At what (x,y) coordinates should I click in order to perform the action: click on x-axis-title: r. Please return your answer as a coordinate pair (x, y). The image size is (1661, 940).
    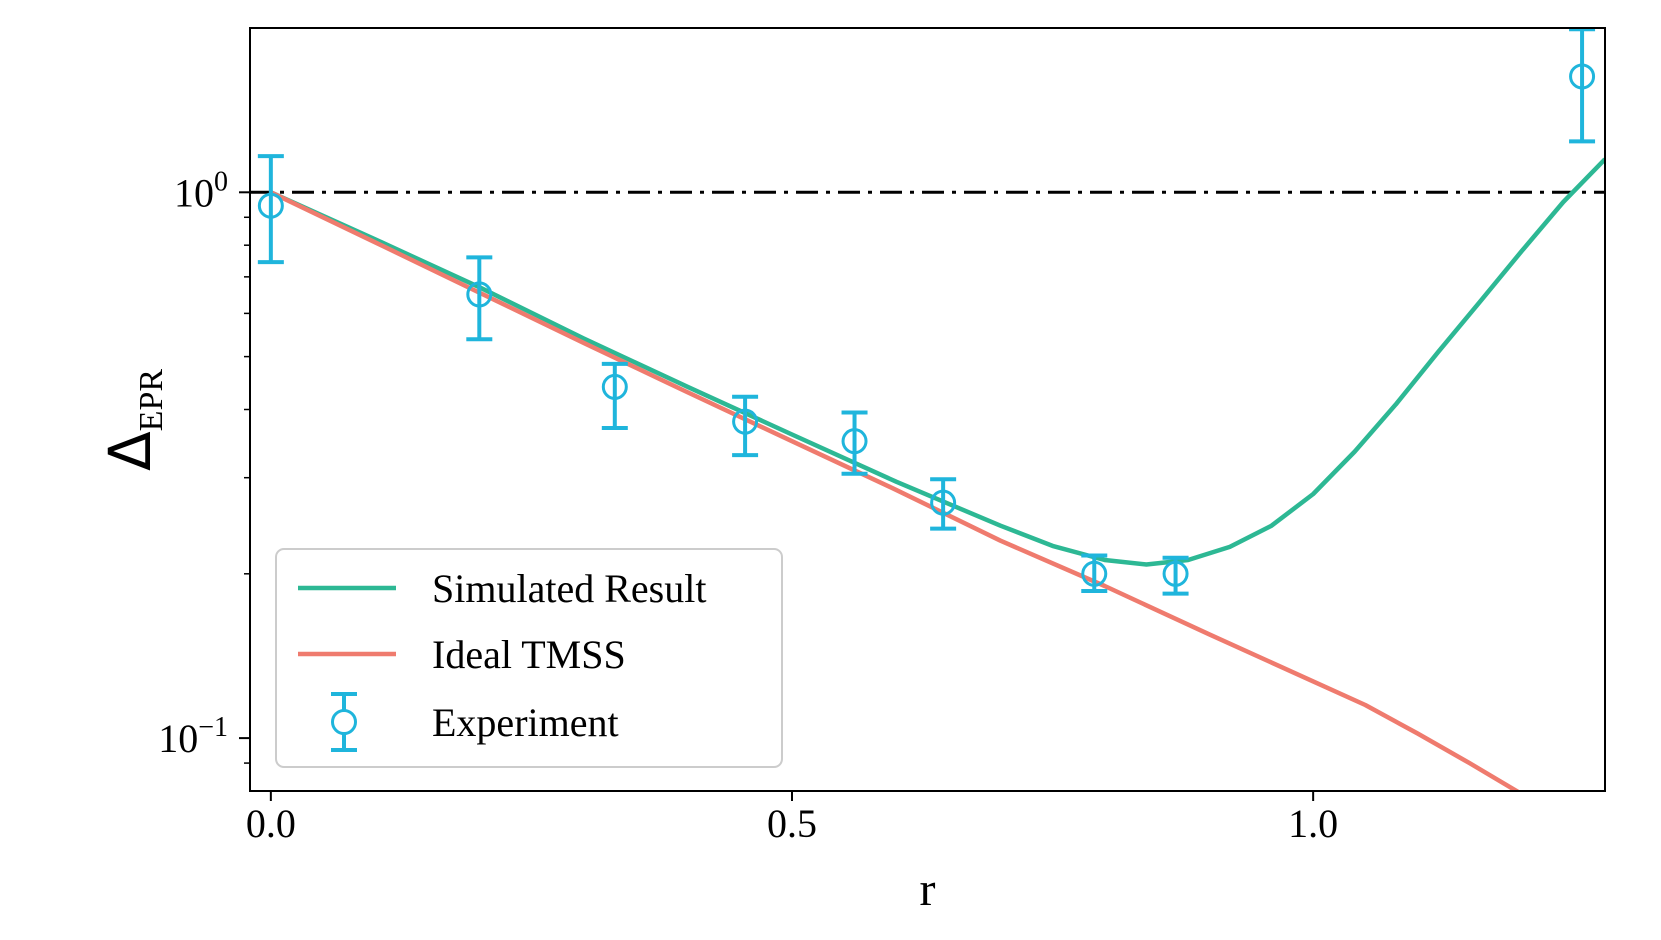
    Looking at the image, I should click on (928, 889).